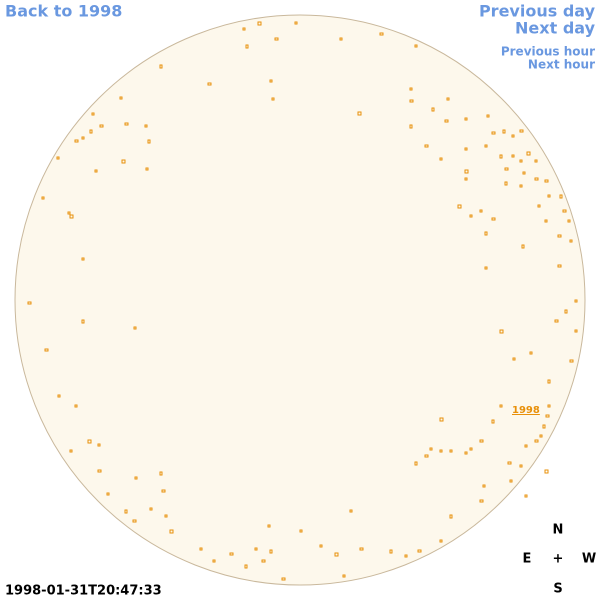  Describe the element at coordinates (558, 559) in the screenshot. I see `compass-center: +` at that location.